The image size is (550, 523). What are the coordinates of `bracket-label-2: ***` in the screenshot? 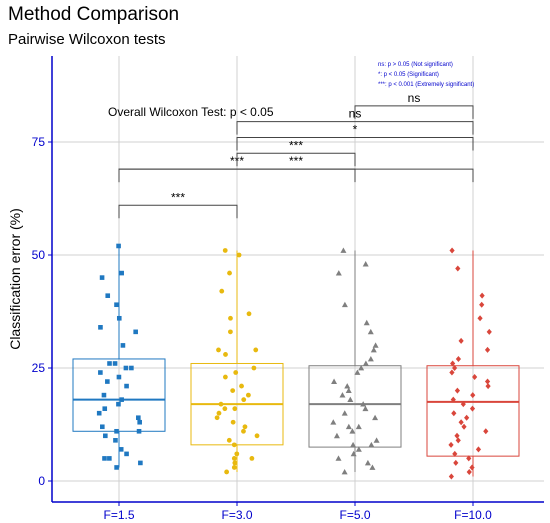 It's located at (296, 161).